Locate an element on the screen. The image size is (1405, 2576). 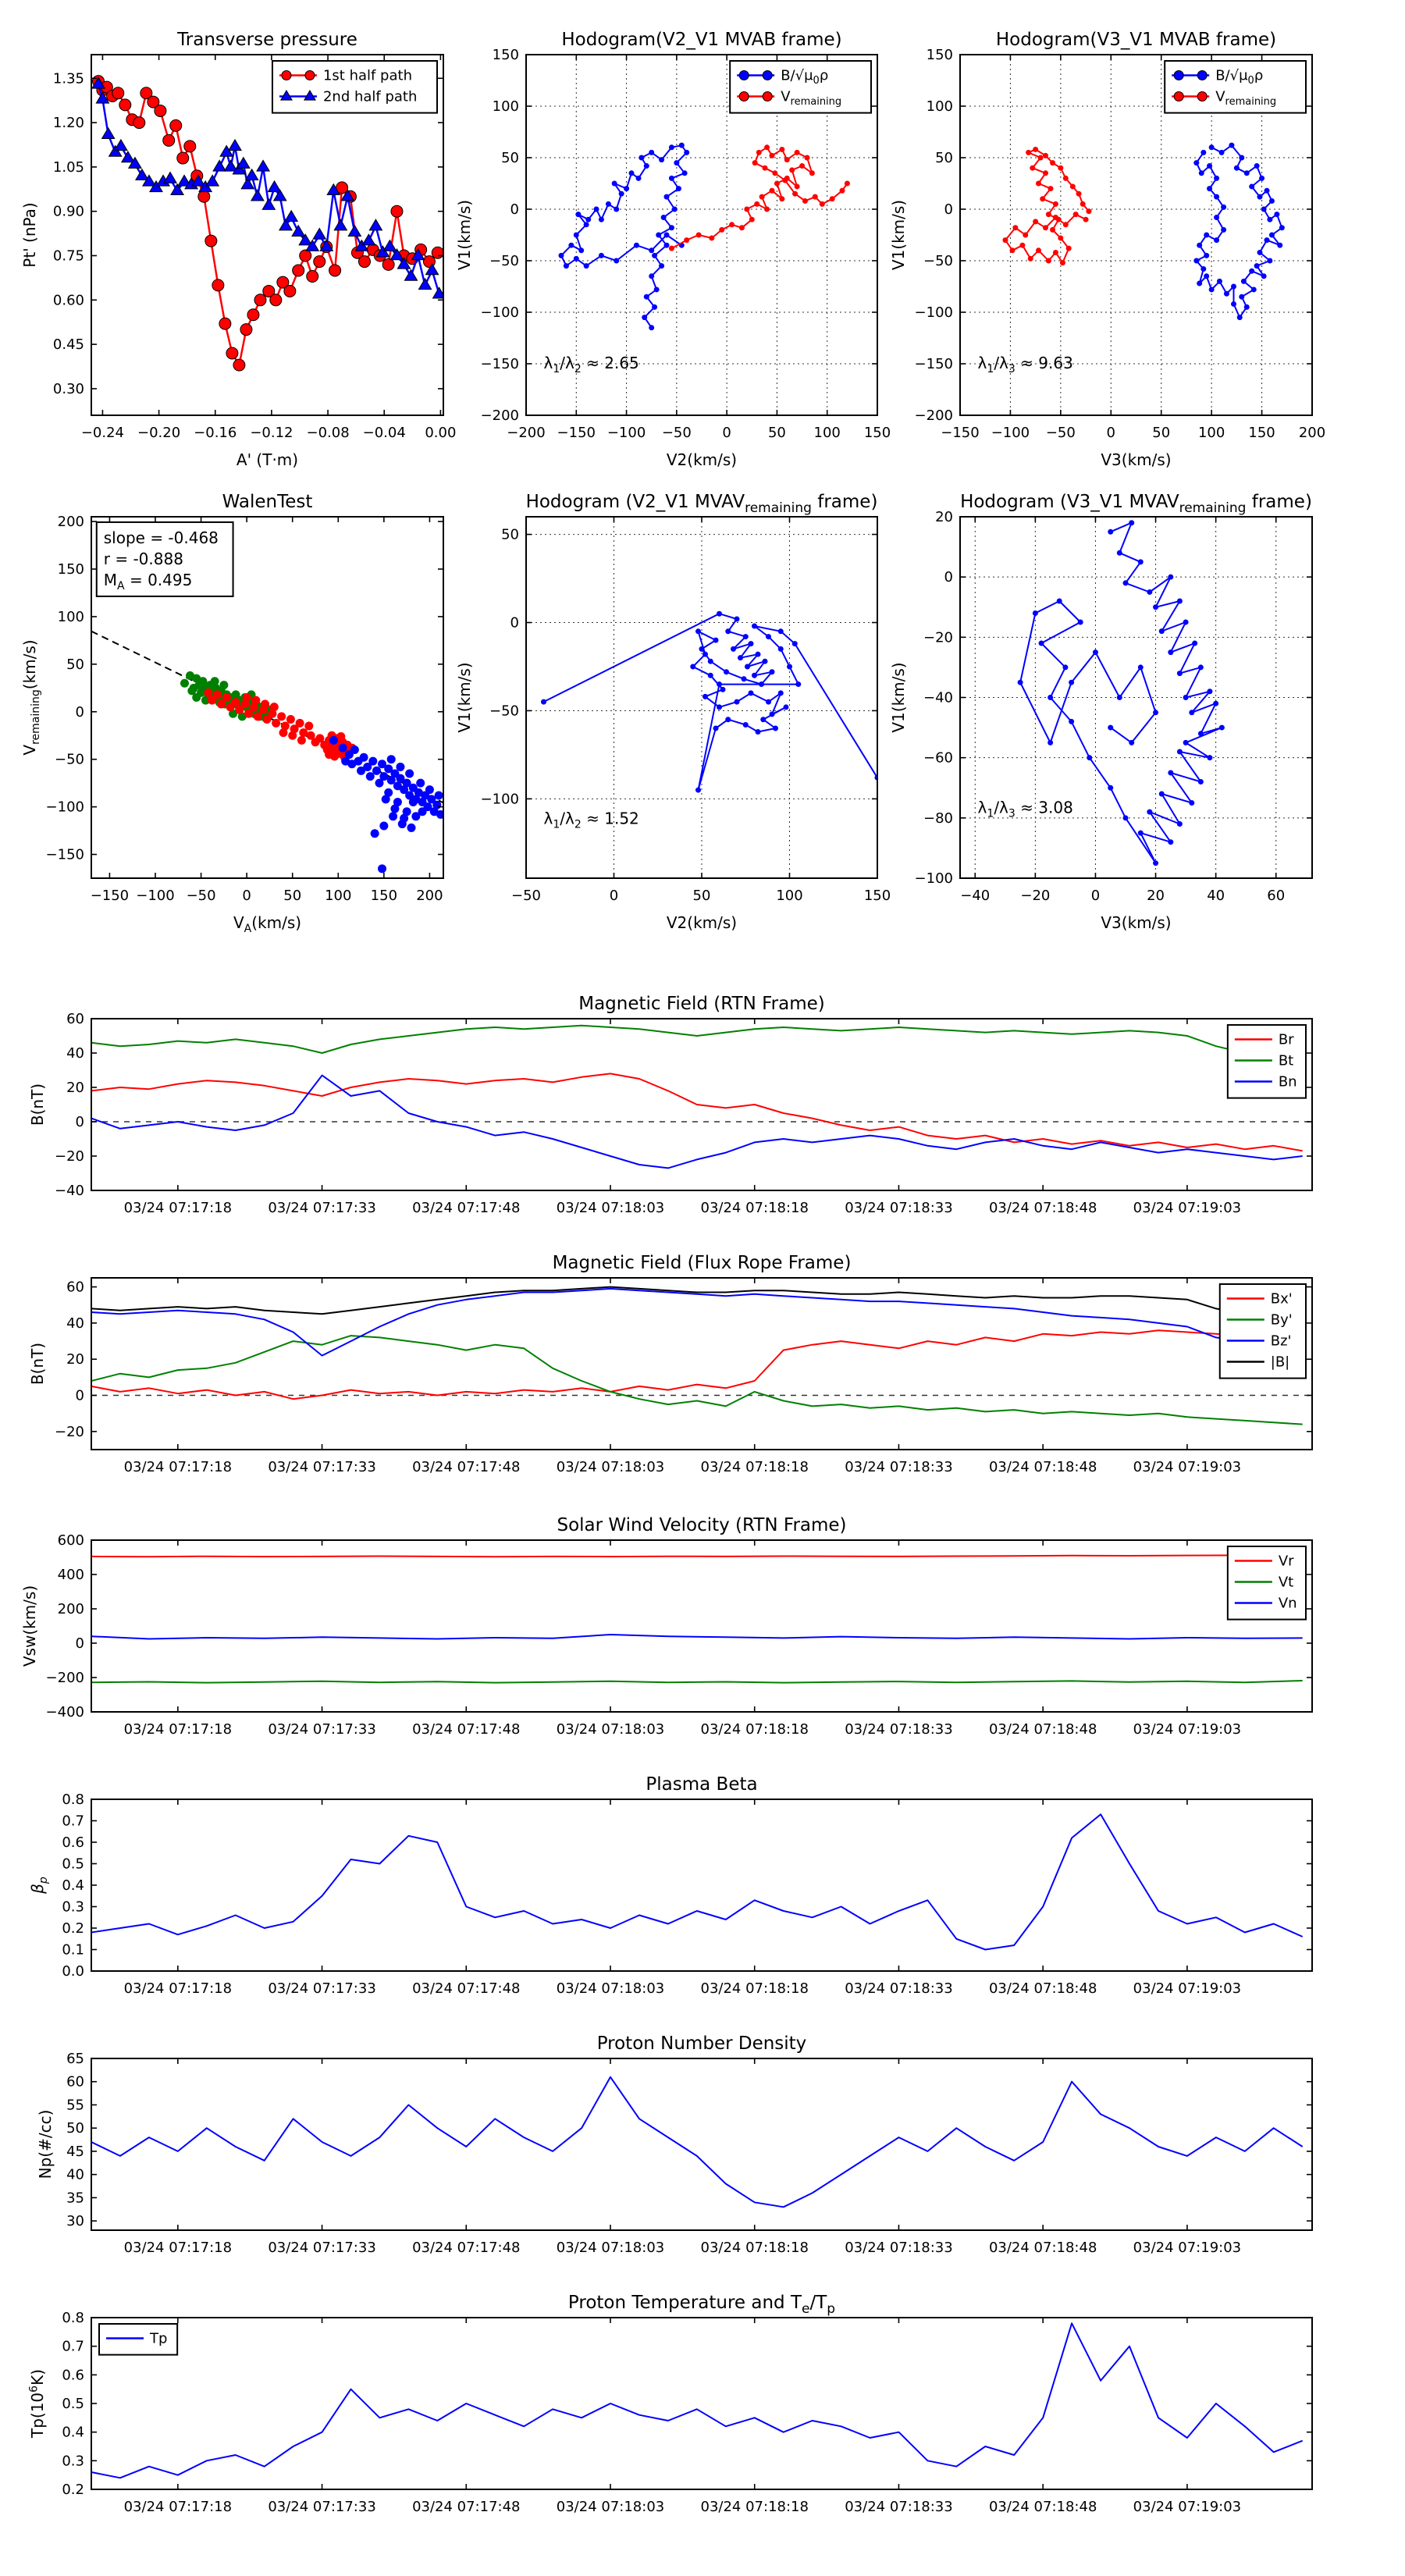
walen-test-annotation: slope = -0.468 r = -0.888 MA = 0.495 is located at coordinates (164, 559).